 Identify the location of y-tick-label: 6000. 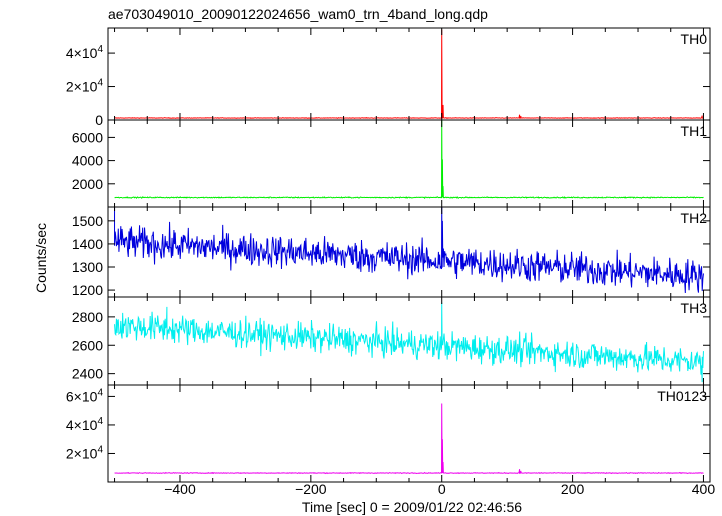
(87, 137).